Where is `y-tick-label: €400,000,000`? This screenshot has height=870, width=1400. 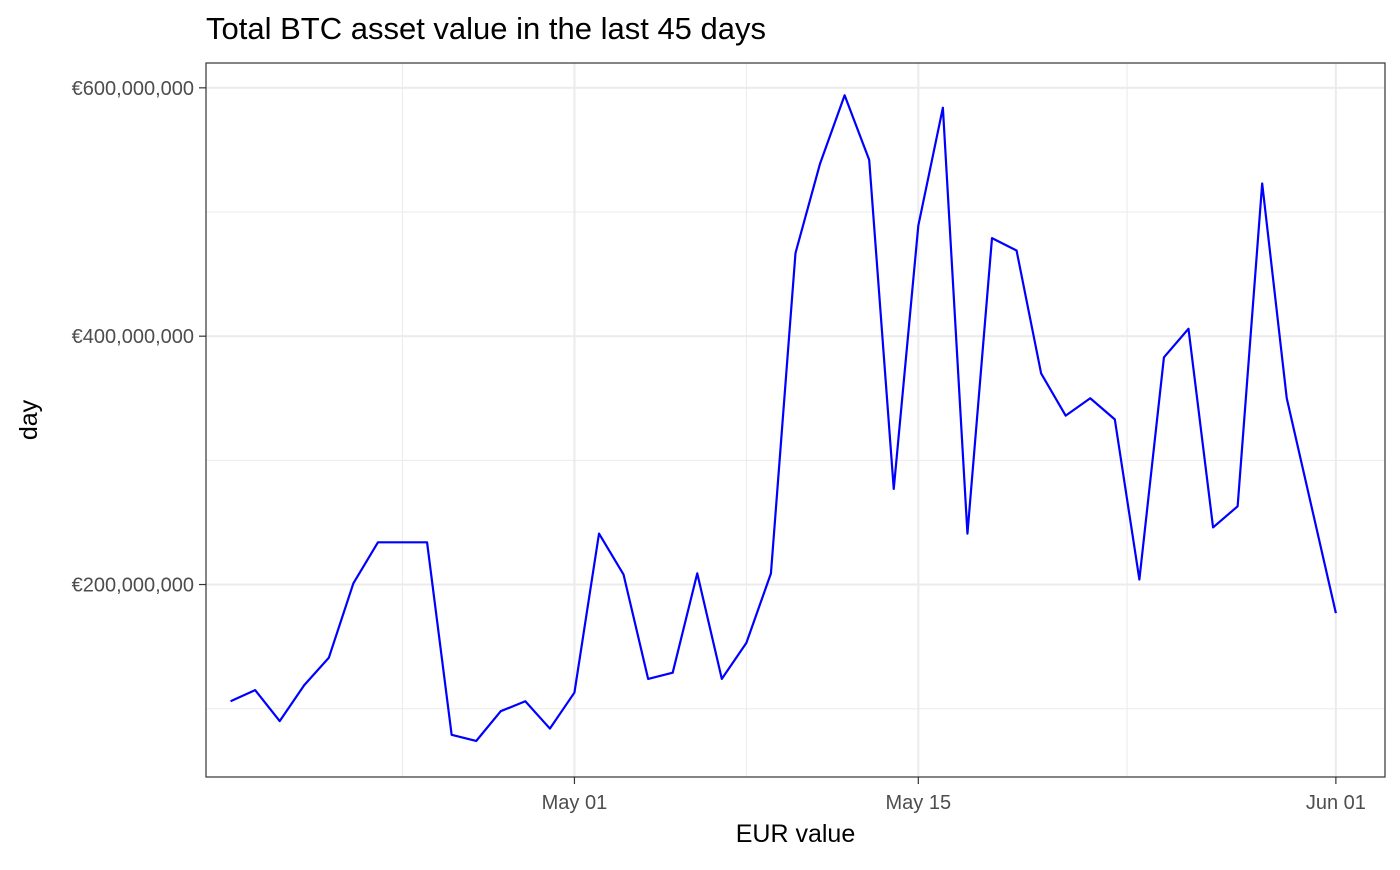 y-tick-label: €400,000,000 is located at coordinates (133, 337).